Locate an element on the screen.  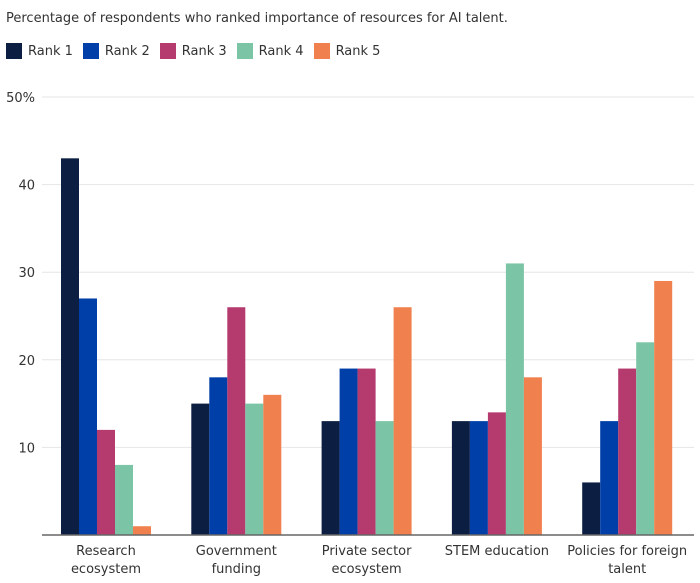
y-tick-label: 20 is located at coordinates (26, 361).